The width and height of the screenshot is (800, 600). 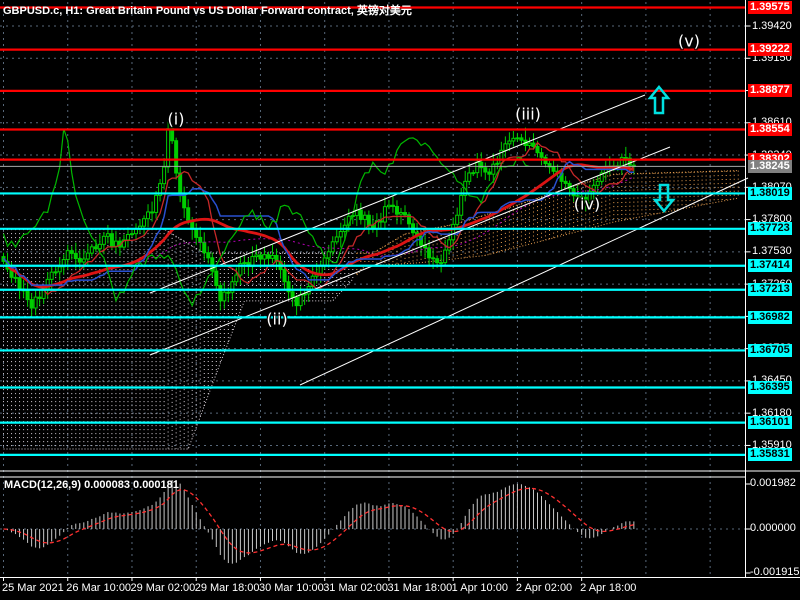 What do you see at coordinates (227, 588) in the screenshot?
I see `time-axis-label: 29 Mar 18:00` at bounding box center [227, 588].